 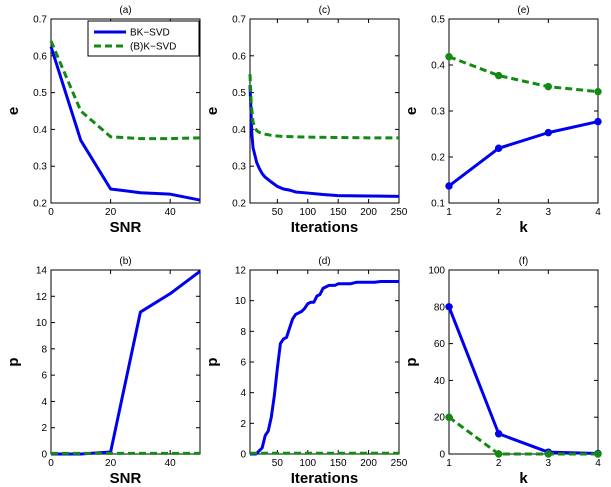 I want to click on legend: BK−SVD (B)K−SVD, so click(x=143, y=38).